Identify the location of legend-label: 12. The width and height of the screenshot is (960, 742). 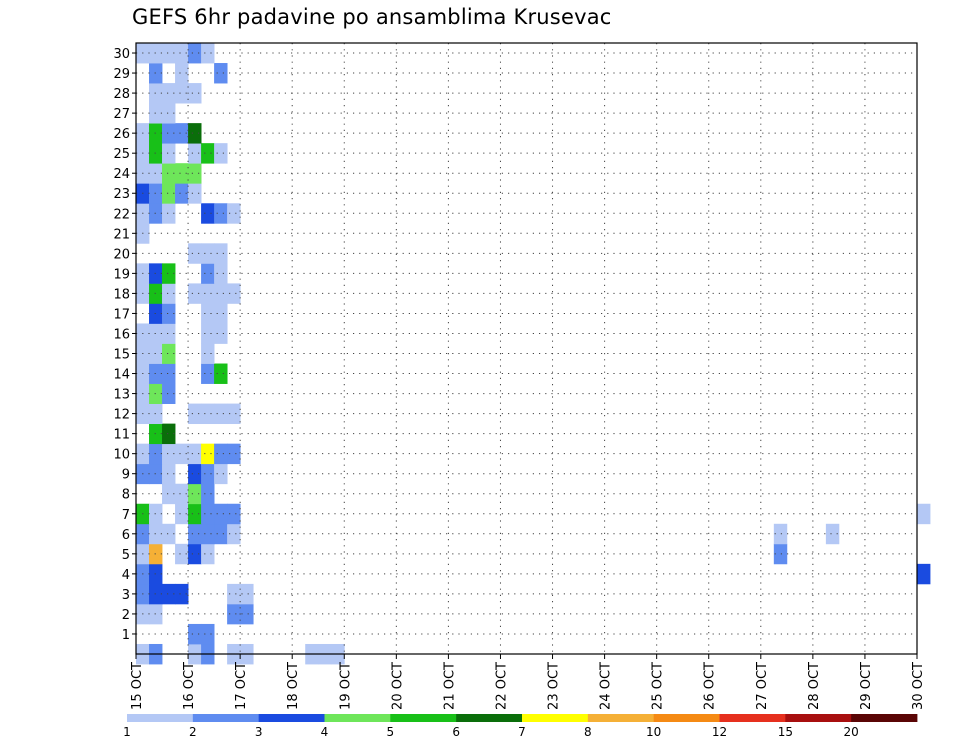
(719, 732).